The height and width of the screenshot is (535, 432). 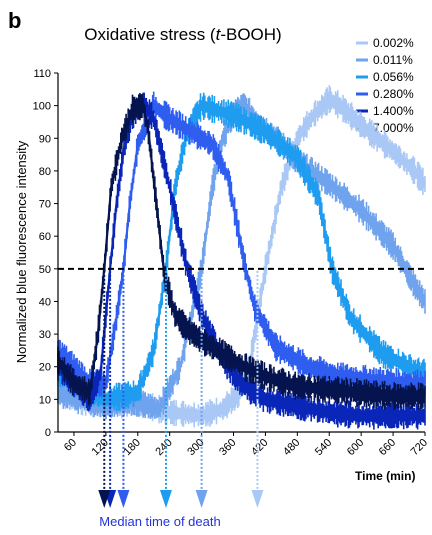 What do you see at coordinates (393, 111) in the screenshot?
I see `legend-label: 1.400%` at bounding box center [393, 111].